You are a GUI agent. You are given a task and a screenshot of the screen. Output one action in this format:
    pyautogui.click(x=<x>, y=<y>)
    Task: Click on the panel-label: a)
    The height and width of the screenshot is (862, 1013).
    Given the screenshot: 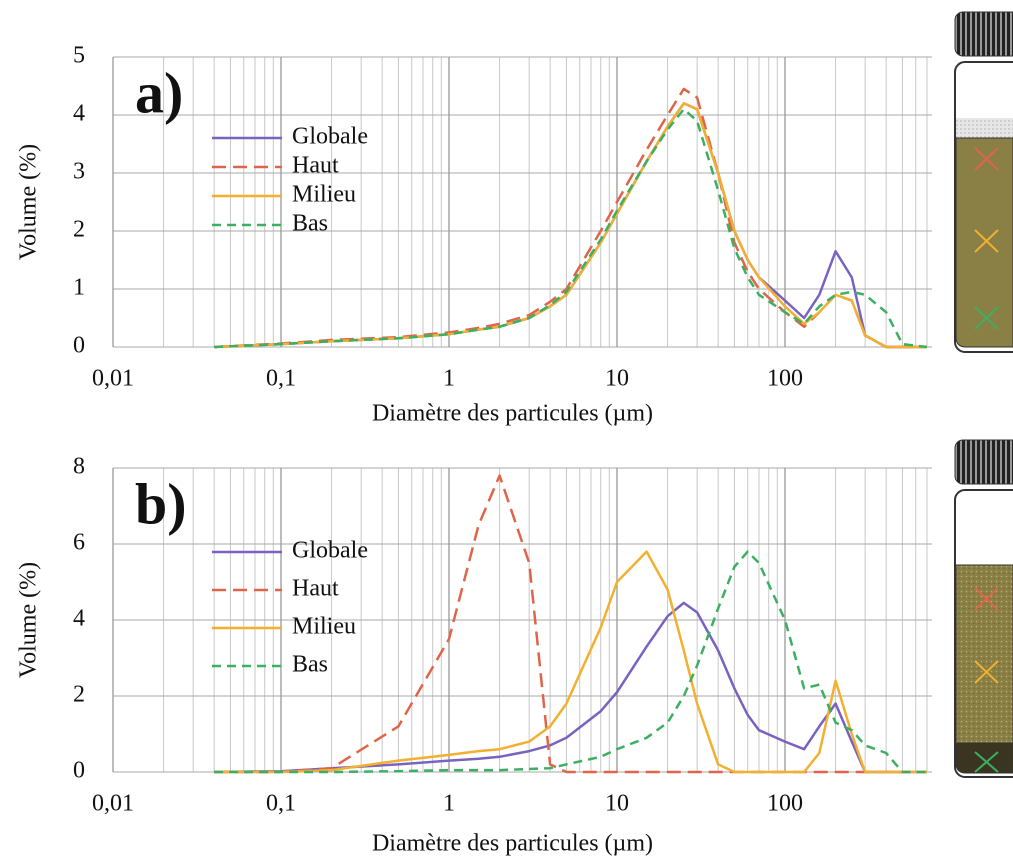 What is the action you would take?
    pyautogui.click(x=159, y=92)
    